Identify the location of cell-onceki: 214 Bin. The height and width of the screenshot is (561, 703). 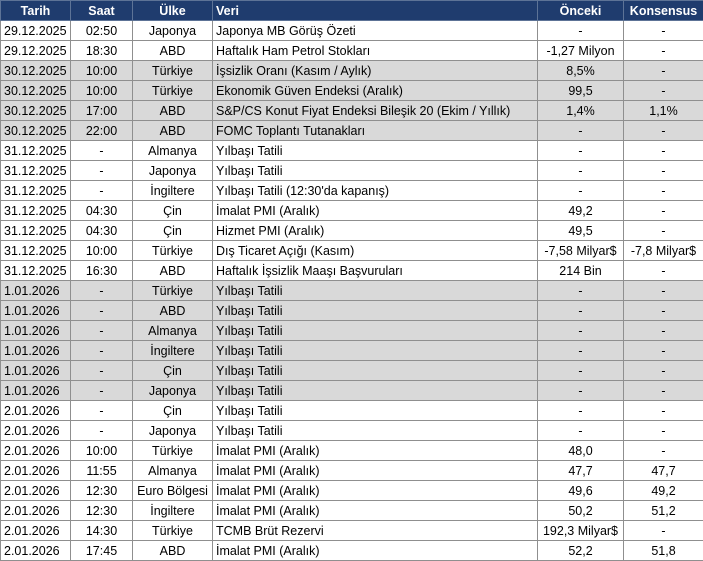
(580, 270).